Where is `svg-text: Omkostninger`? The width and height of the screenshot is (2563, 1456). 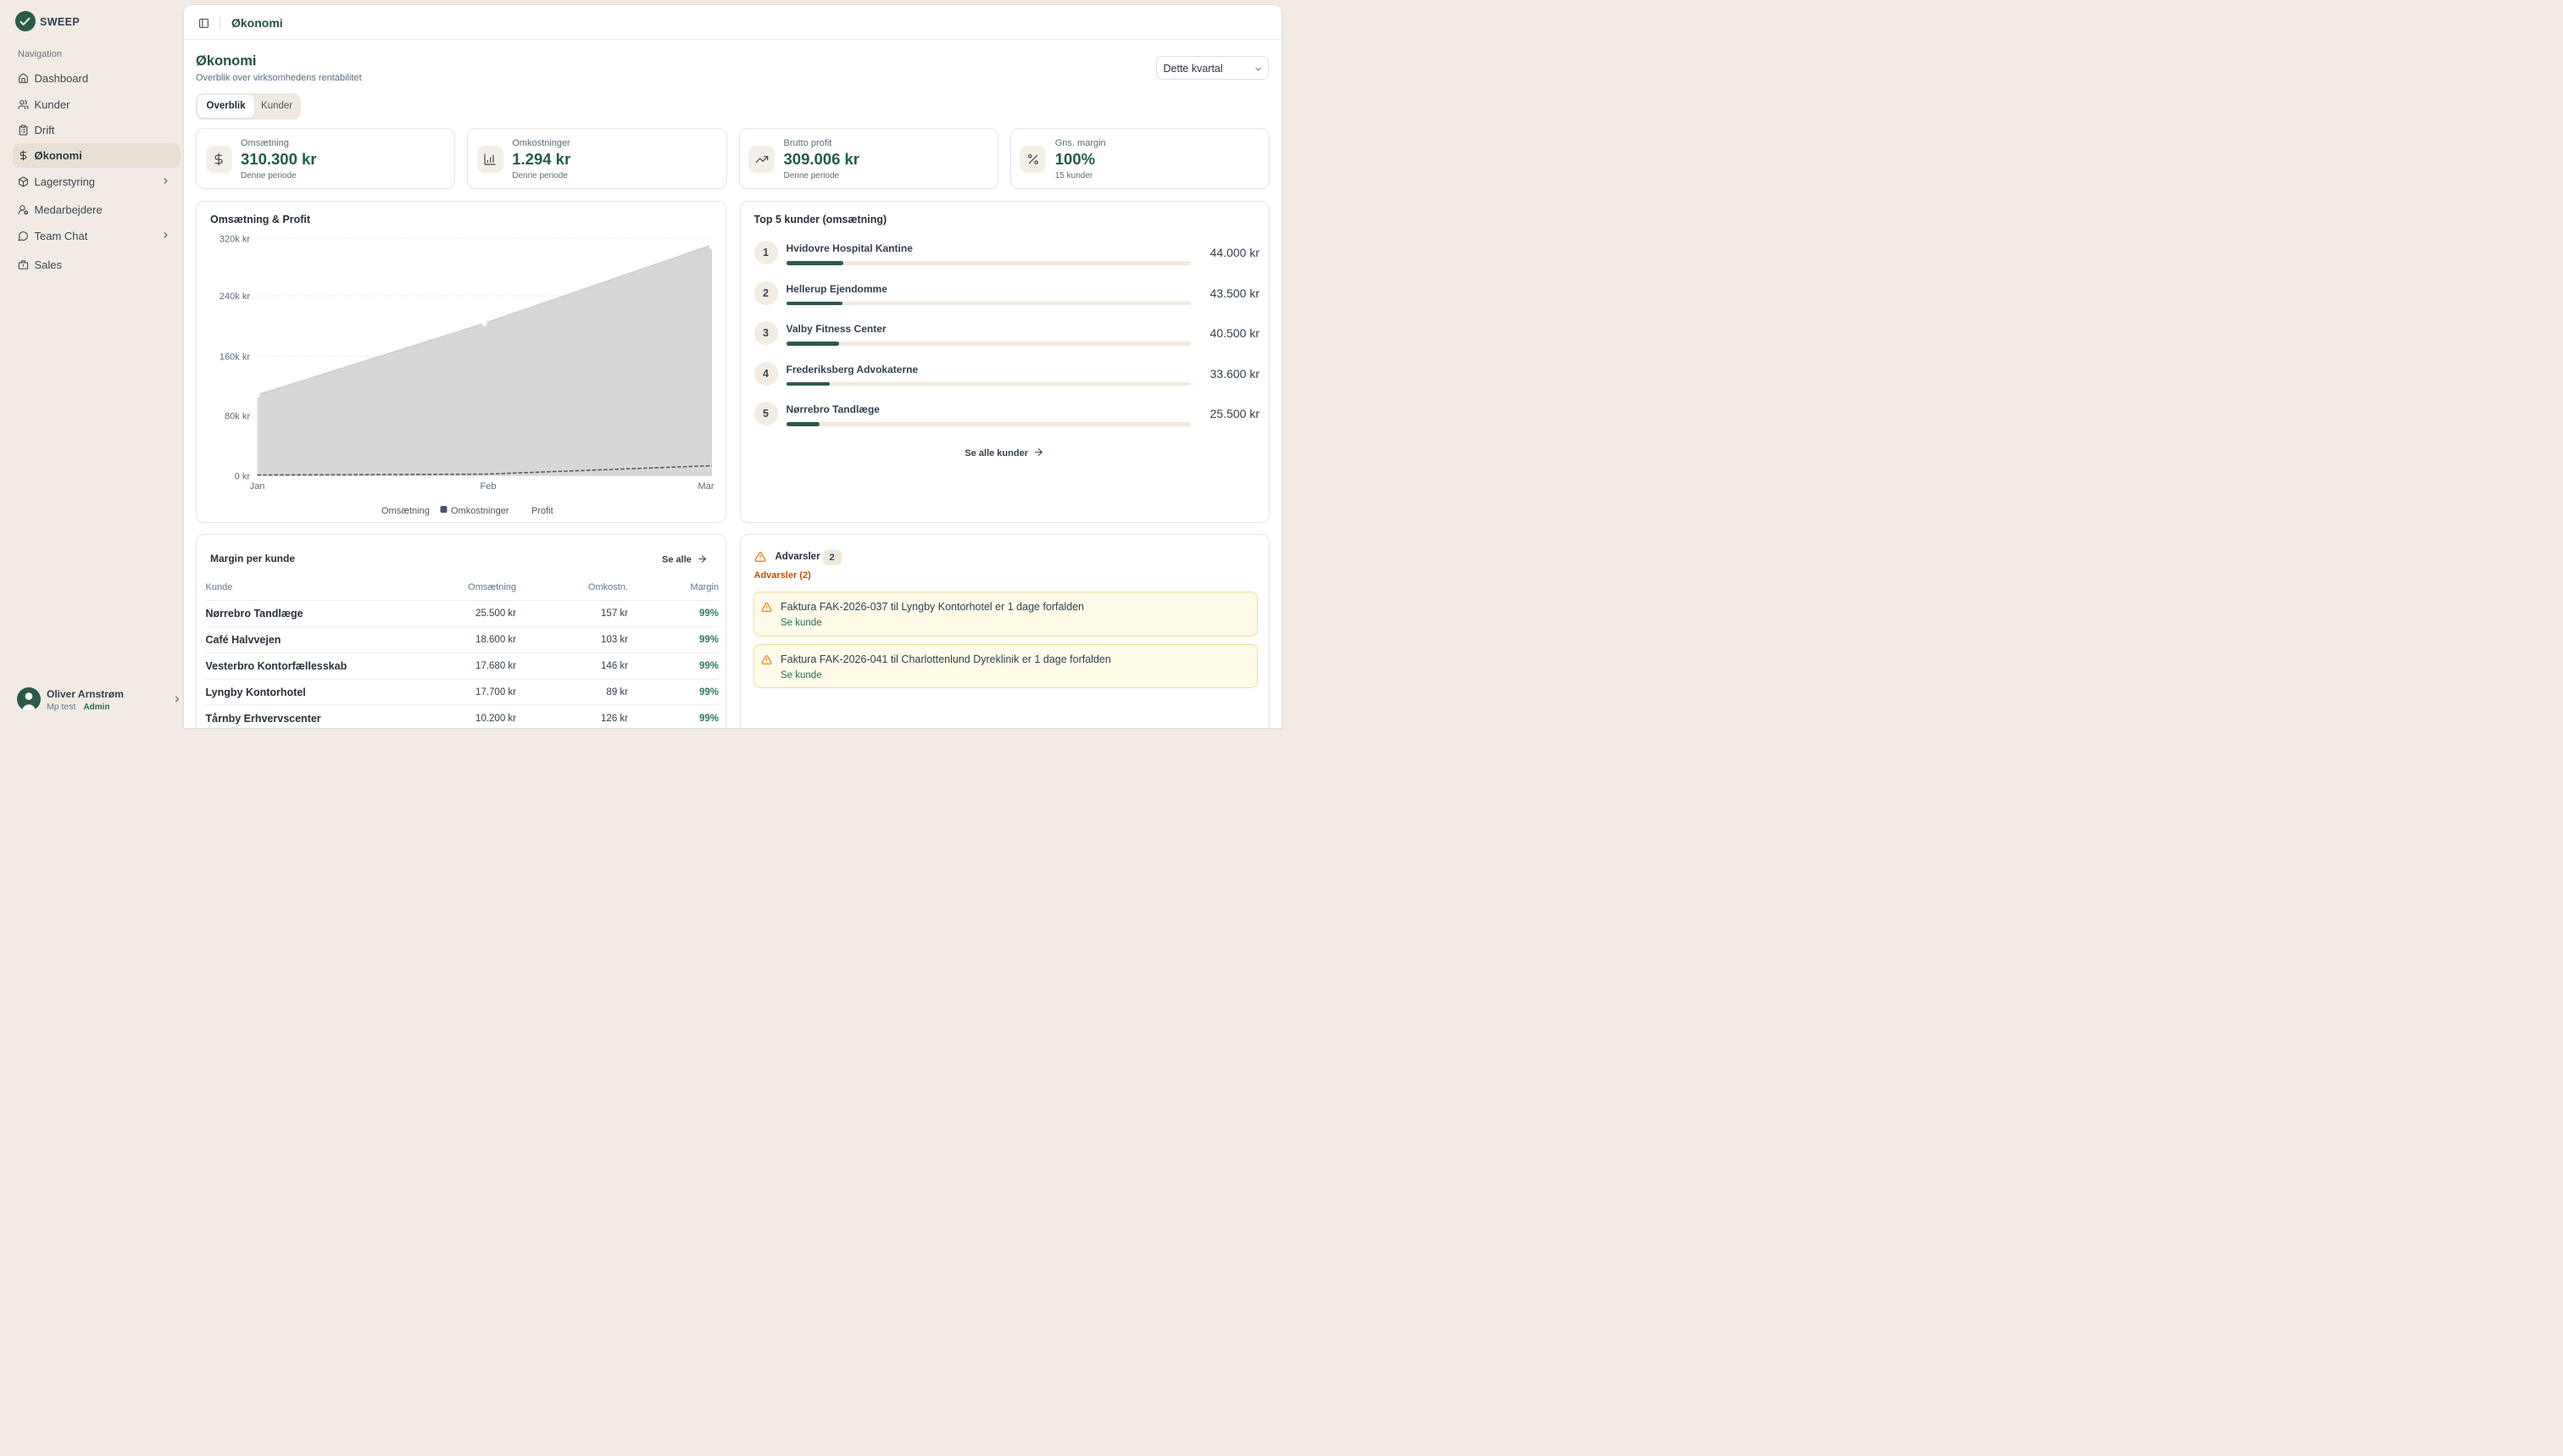 svg-text: Omkostninger is located at coordinates (480, 511).